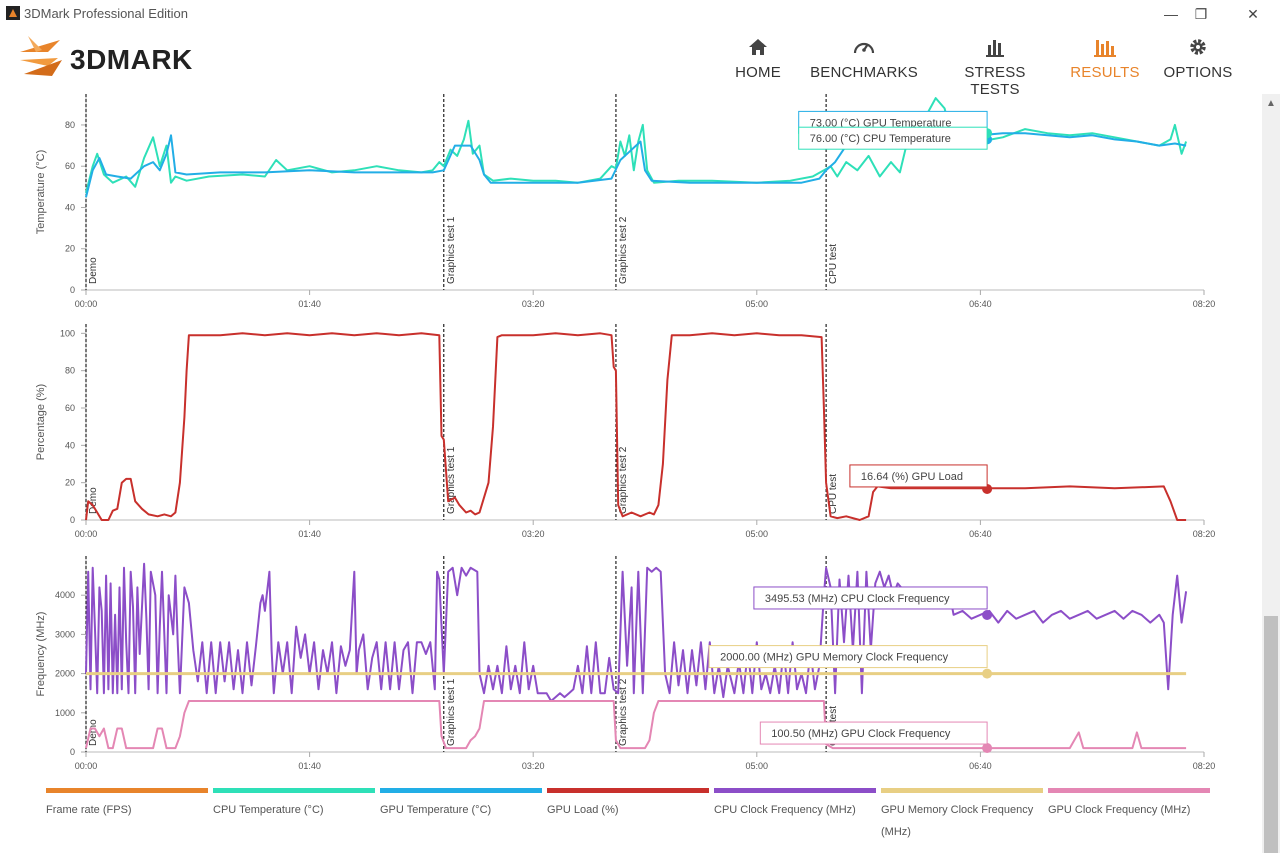 Image resolution: width=1280 pixels, height=853 pixels. I want to click on series-line-gpu-clock, so click(636, 725).